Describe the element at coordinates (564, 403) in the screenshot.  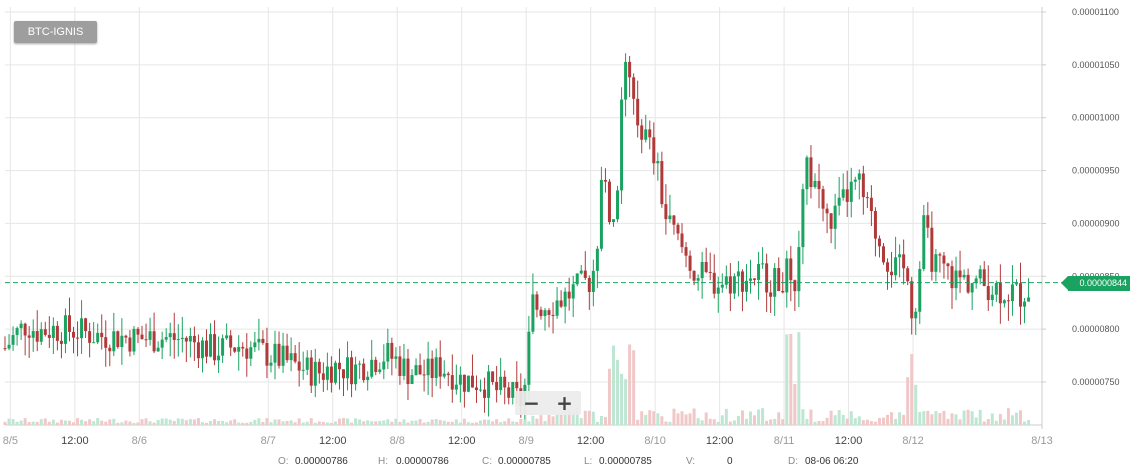
I see `zoom-in-button: +` at that location.